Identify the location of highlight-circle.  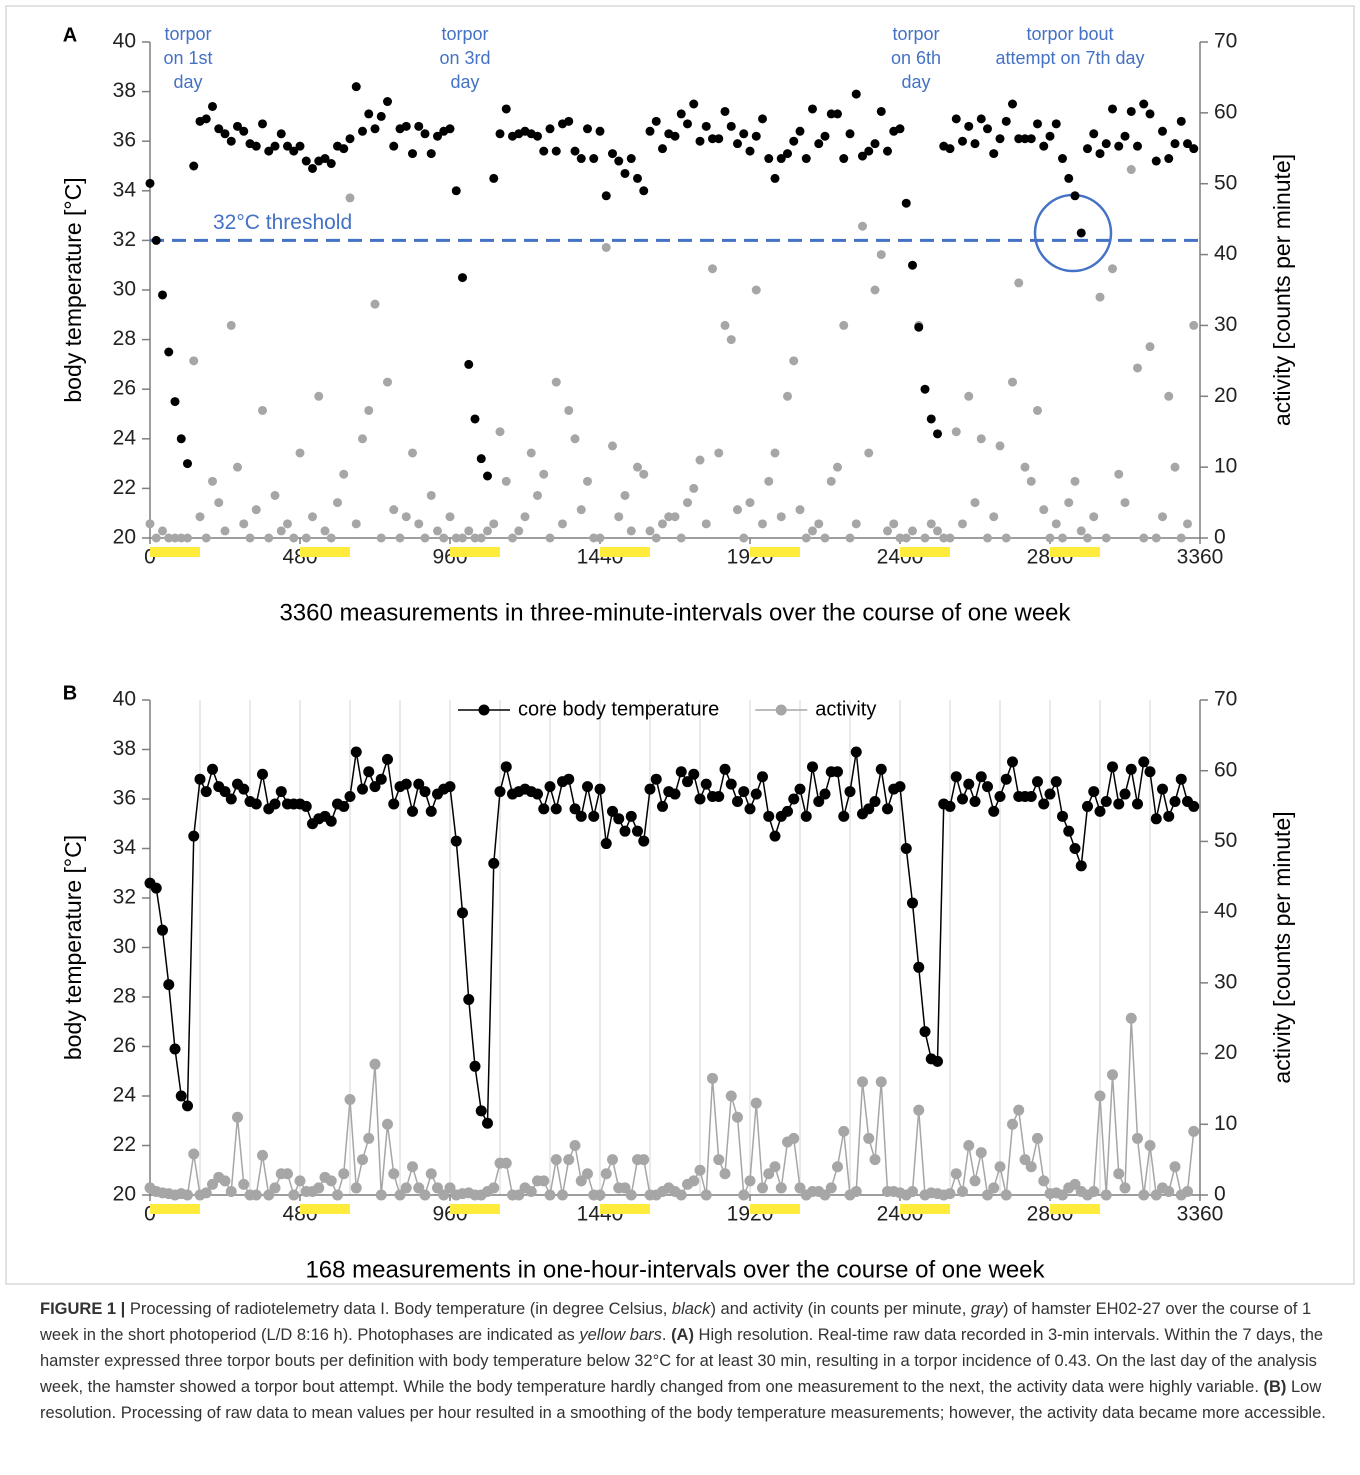
(1073, 233).